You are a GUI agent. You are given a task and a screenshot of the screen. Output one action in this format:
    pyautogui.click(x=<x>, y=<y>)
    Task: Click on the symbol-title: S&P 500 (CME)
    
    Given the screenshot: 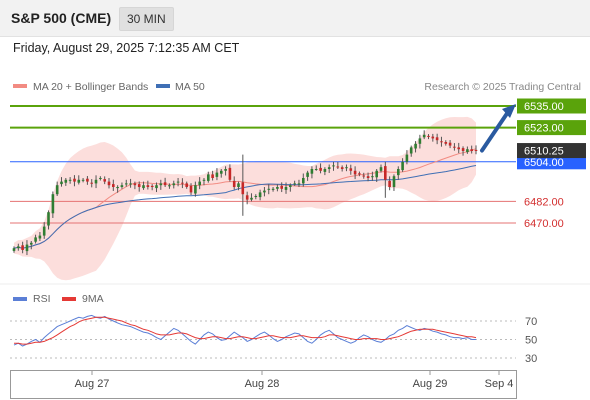 What is the action you would take?
    pyautogui.click(x=61, y=18)
    